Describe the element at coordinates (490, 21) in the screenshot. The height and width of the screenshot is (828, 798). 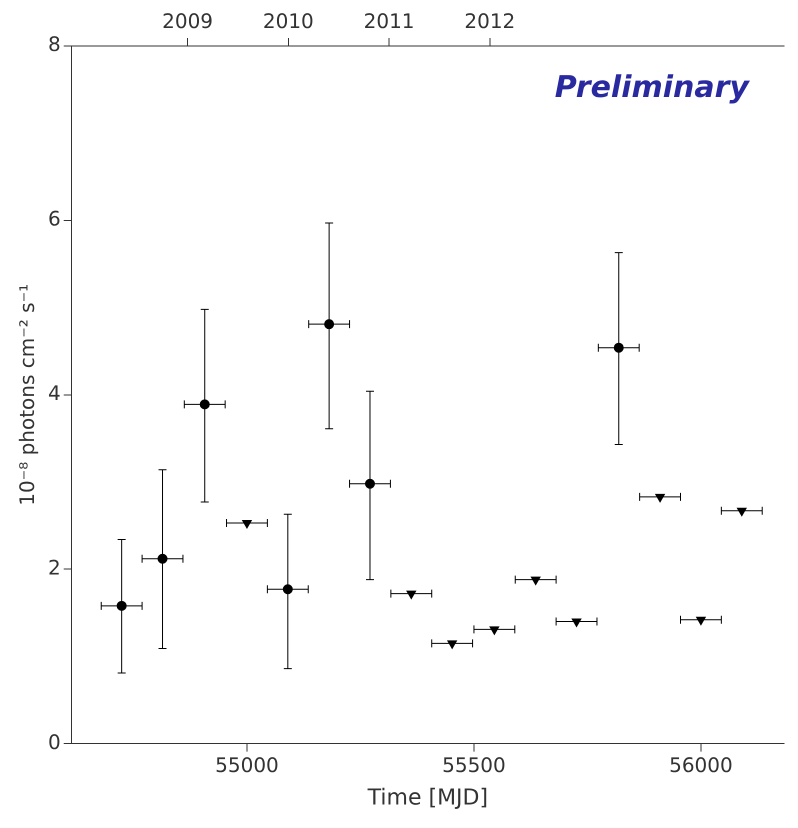
I see `x2-tick-label: 2012` at that location.